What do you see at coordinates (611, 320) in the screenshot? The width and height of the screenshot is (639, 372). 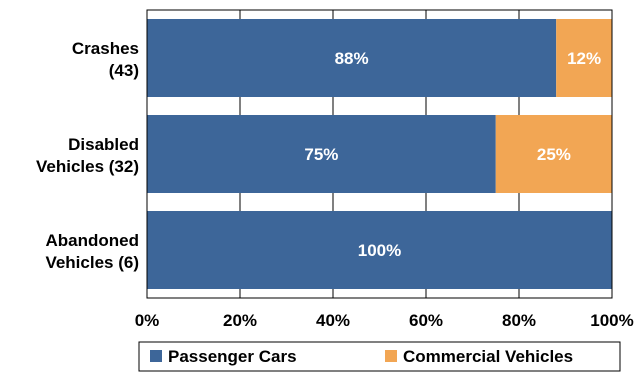 I see `x-tick-label-100: 100%` at bounding box center [611, 320].